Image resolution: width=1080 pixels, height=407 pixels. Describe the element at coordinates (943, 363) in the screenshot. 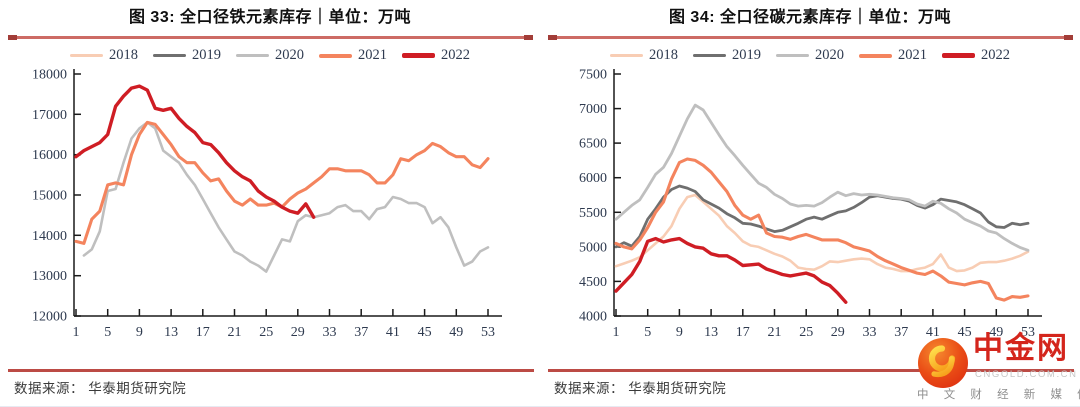

I see `cngold-logo-icon` at that location.